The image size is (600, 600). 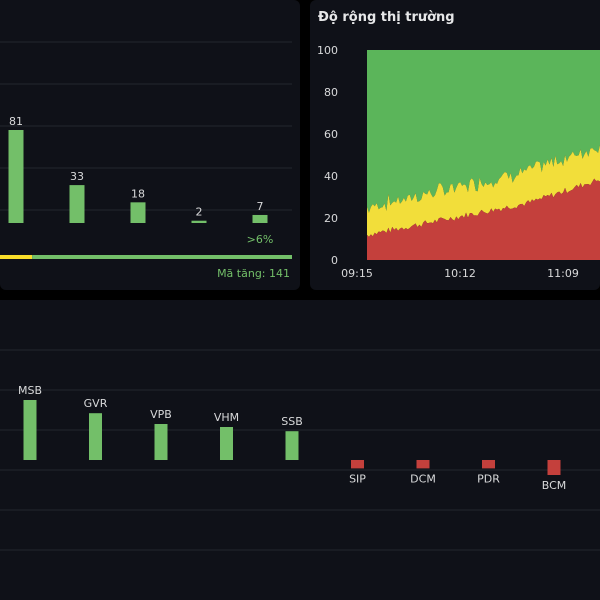 What do you see at coordinates (357, 273) in the screenshot?
I see `x-tick-label: 09:15` at bounding box center [357, 273].